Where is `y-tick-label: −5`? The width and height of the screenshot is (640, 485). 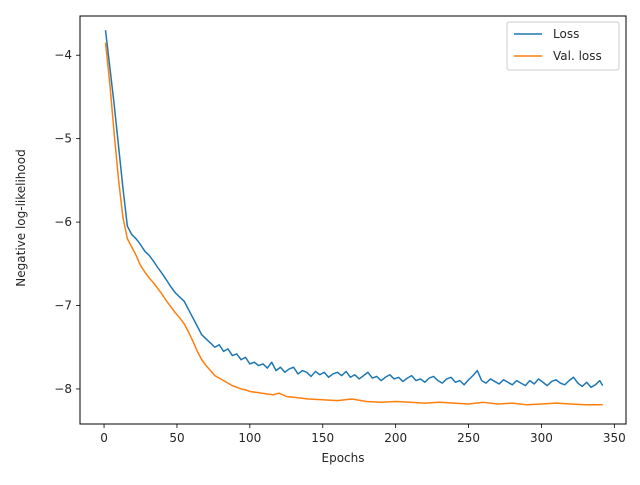 y-tick-label: −5 is located at coordinates (63, 139).